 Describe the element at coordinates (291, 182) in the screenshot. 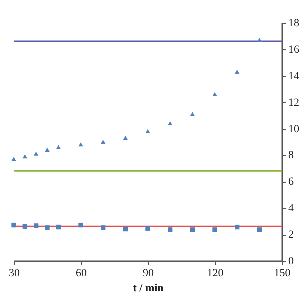

I see `y-tick-label: 6` at that location.